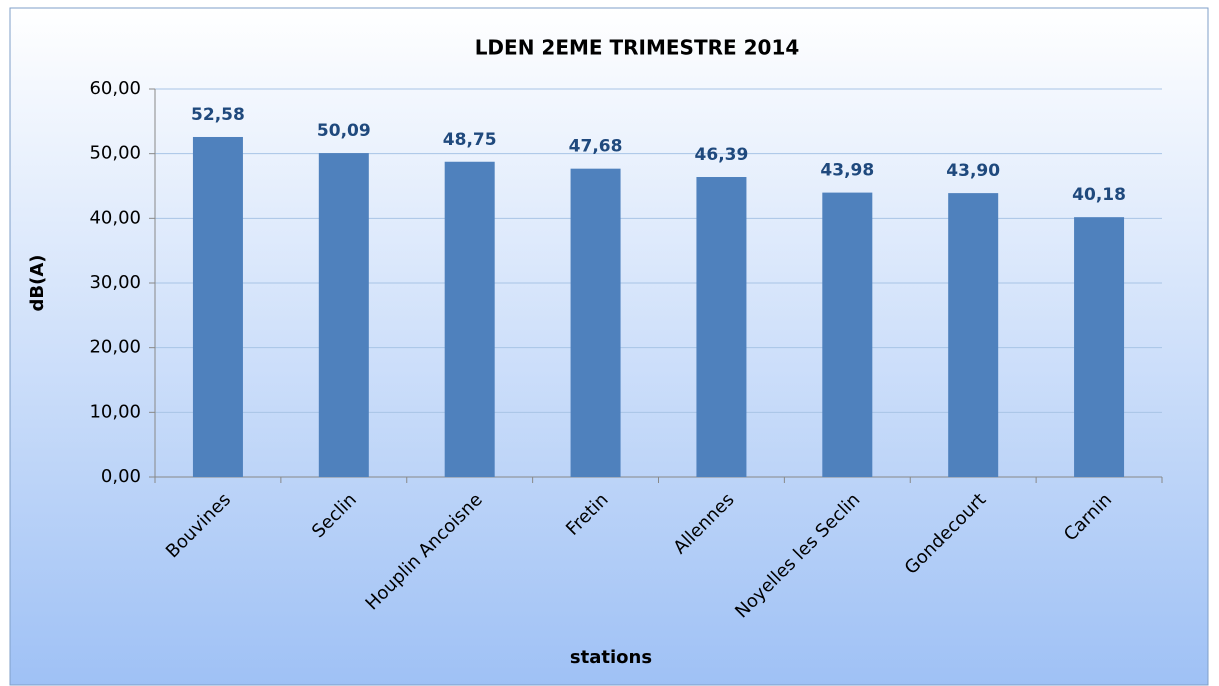 The image size is (1219, 686). Describe the element at coordinates (344, 131) in the screenshot. I see `data-label: 50,09` at that location.